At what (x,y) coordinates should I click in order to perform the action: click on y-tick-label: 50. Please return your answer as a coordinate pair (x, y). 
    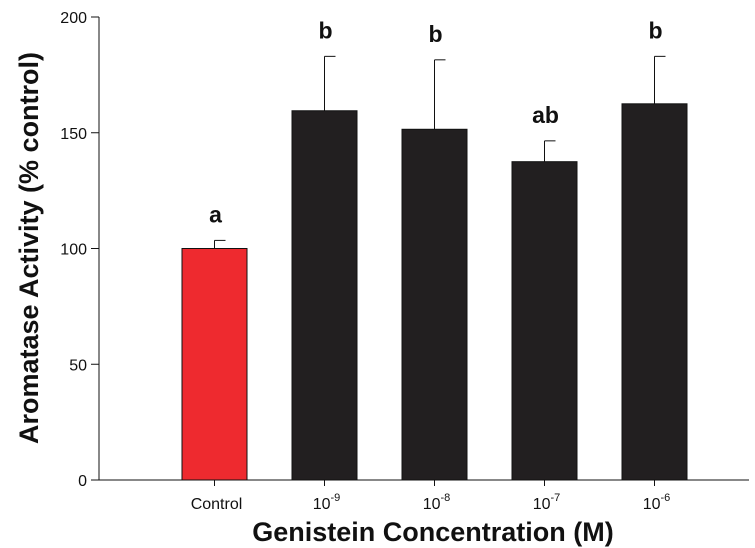
    Looking at the image, I should click on (78, 365).